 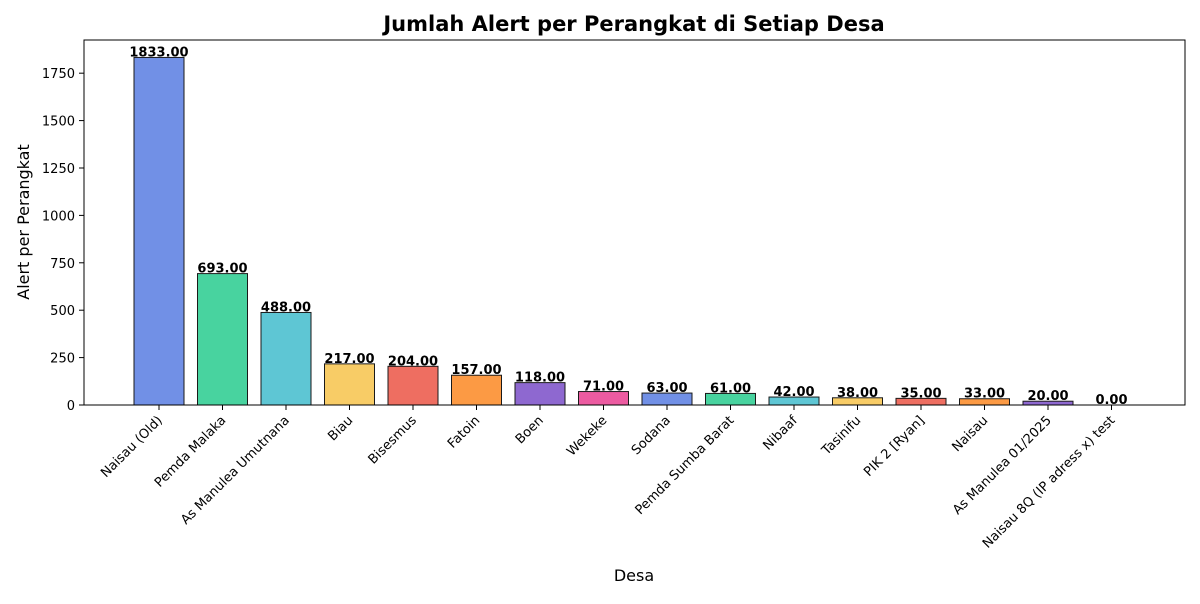 I want to click on y-tick-label-5: 1250, so click(x=58, y=169).